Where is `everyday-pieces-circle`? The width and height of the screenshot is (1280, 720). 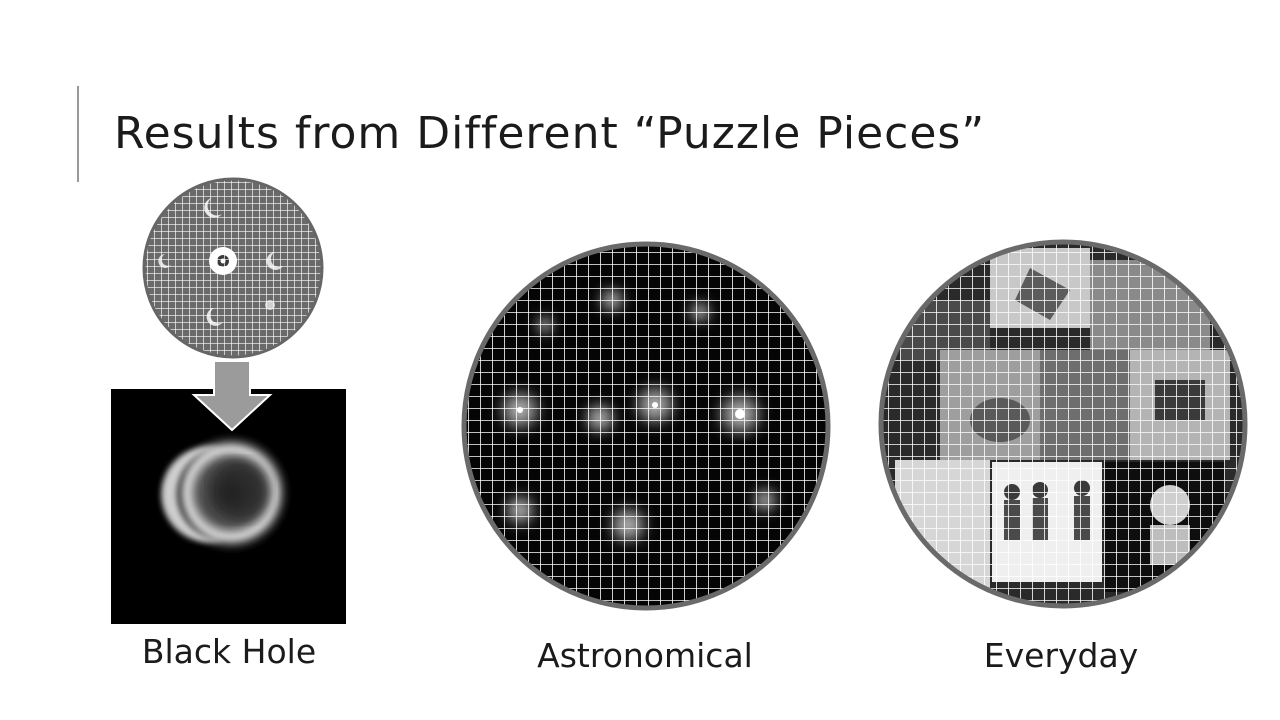
everyday-pieces-circle is located at coordinates (1063, 424).